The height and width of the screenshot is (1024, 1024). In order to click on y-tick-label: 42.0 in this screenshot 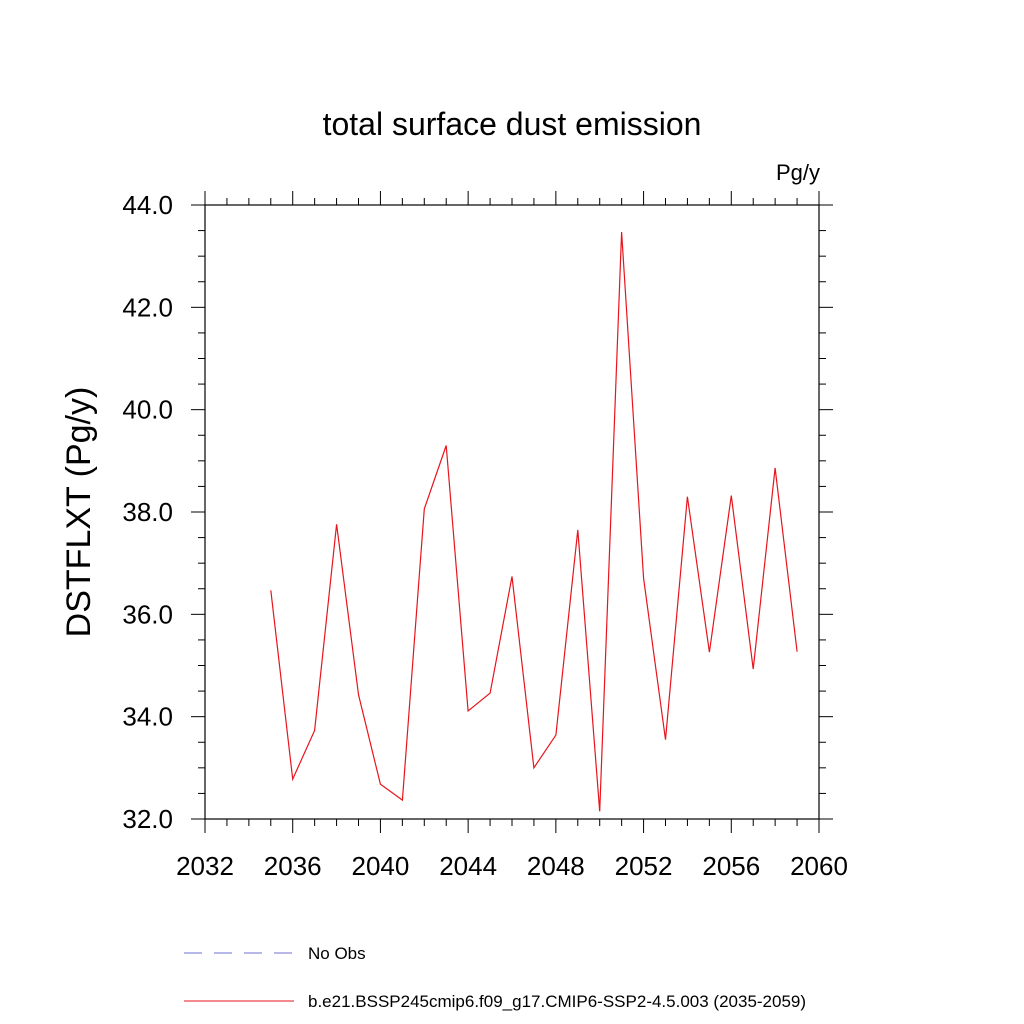, I will do `click(147, 307)`.